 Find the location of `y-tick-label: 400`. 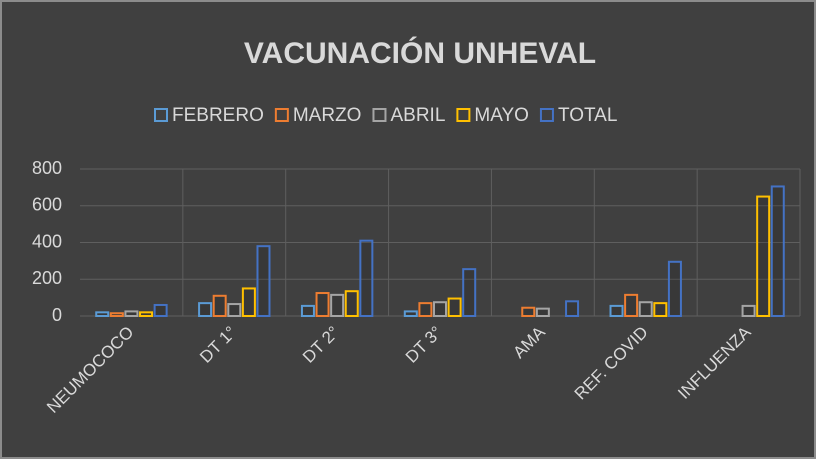

y-tick-label: 400 is located at coordinates (47, 241).